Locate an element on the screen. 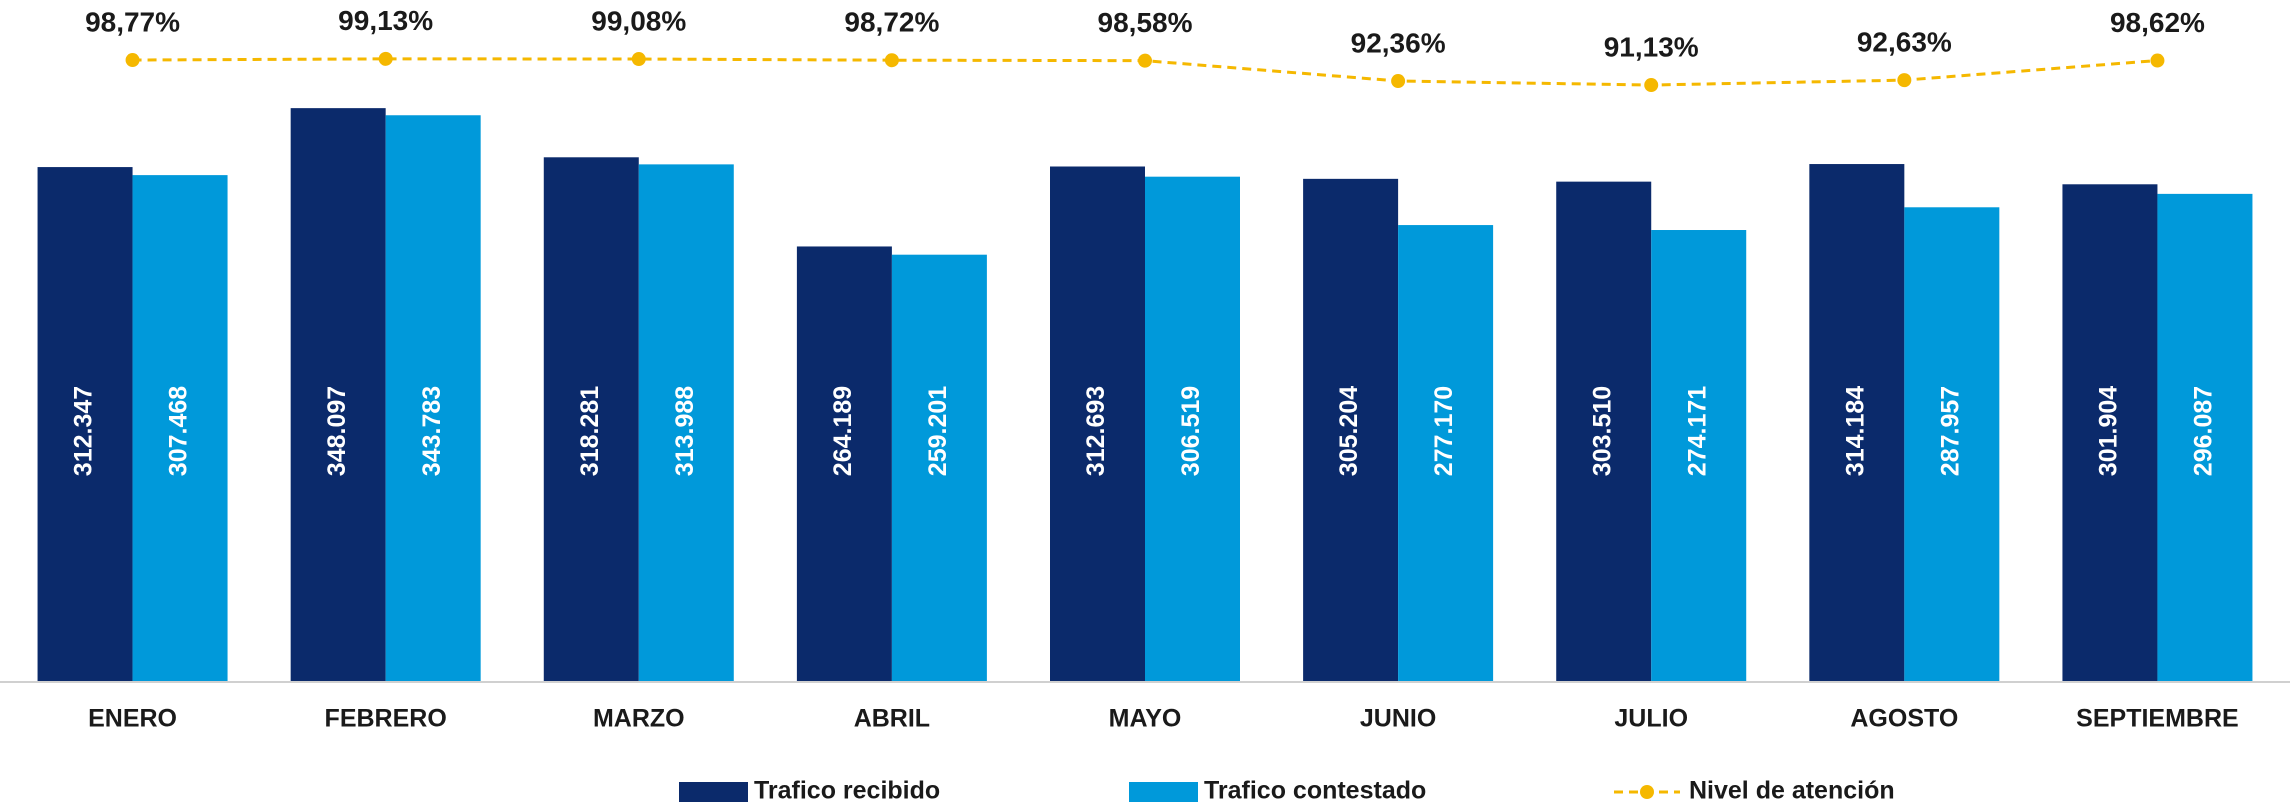 This screenshot has height=806, width=2290. bar-value-label: 301.904 is located at coordinates (2109, 431).